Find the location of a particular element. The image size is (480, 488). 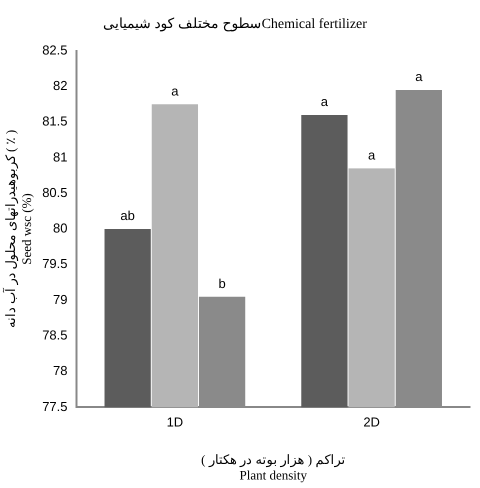

x-tick-label: 2D is located at coordinates (371, 422).